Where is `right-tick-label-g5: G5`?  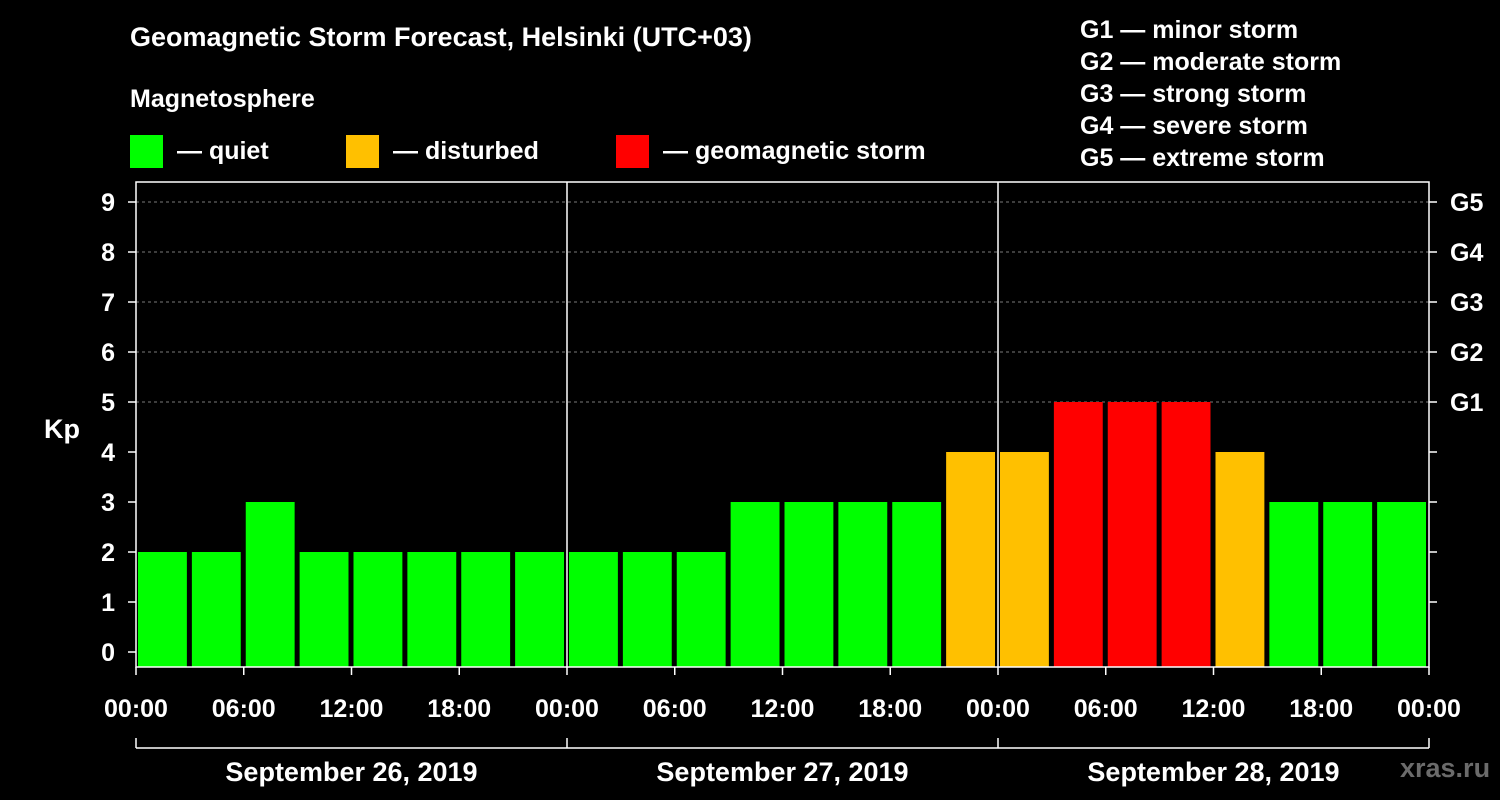
right-tick-label-g5: G5 is located at coordinates (1466, 203).